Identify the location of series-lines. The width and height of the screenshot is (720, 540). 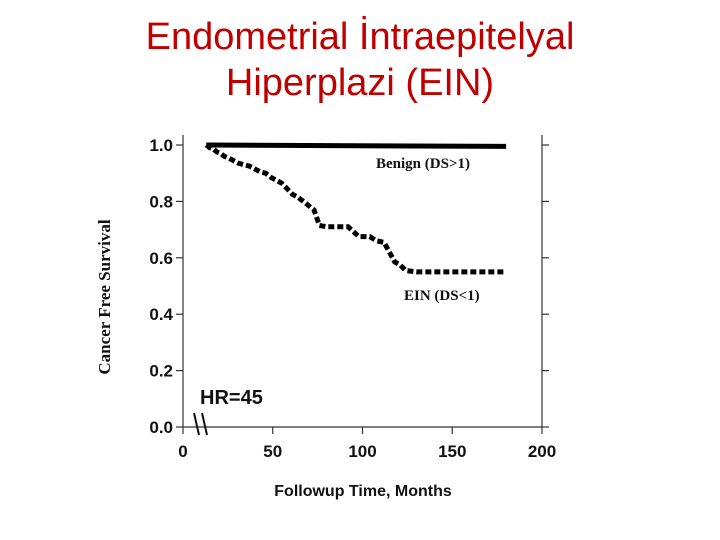
(355, 208).